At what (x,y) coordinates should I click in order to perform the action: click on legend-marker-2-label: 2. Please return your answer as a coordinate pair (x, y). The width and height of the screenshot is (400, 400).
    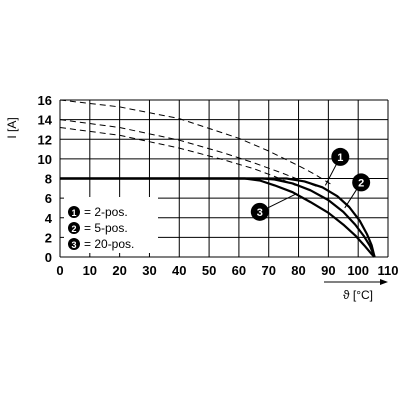
    Looking at the image, I should click on (73, 229).